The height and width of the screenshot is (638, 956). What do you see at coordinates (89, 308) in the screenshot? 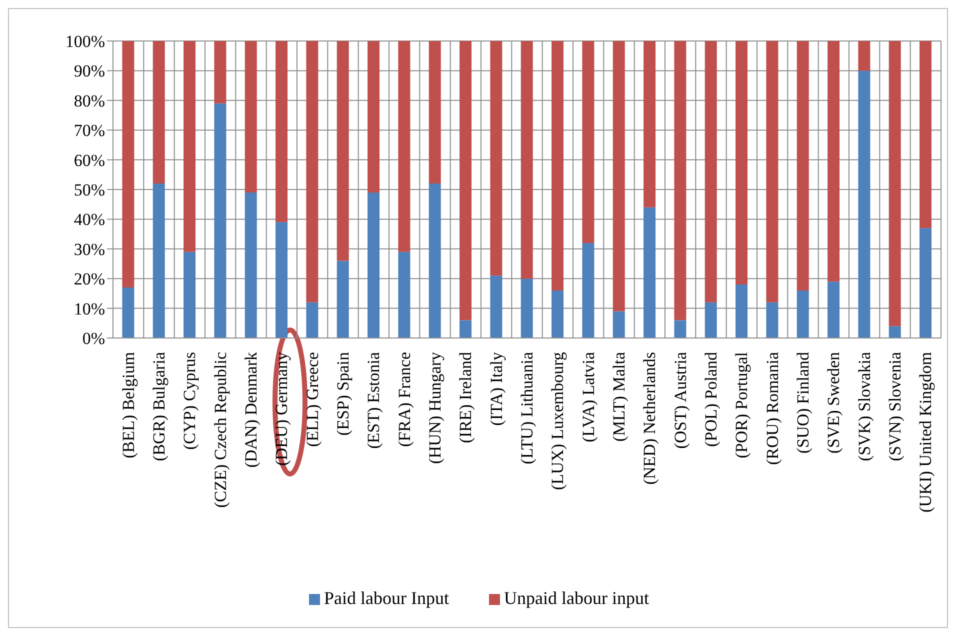
I see `y-tick-label: 10%` at bounding box center [89, 308].